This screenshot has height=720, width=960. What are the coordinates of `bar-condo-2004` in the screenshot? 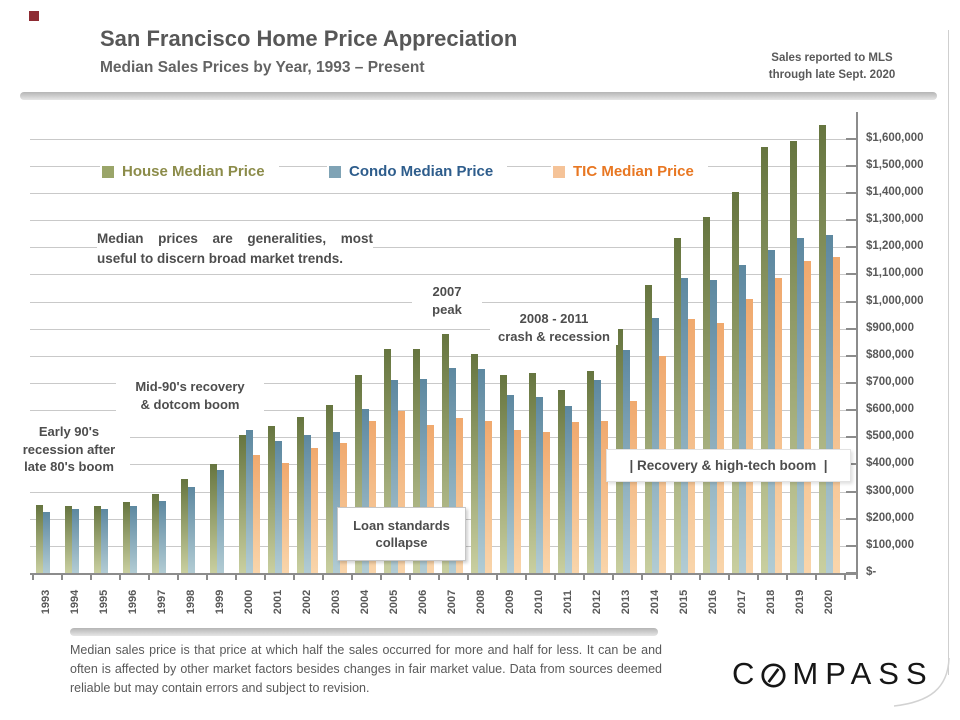 It's located at (365, 490).